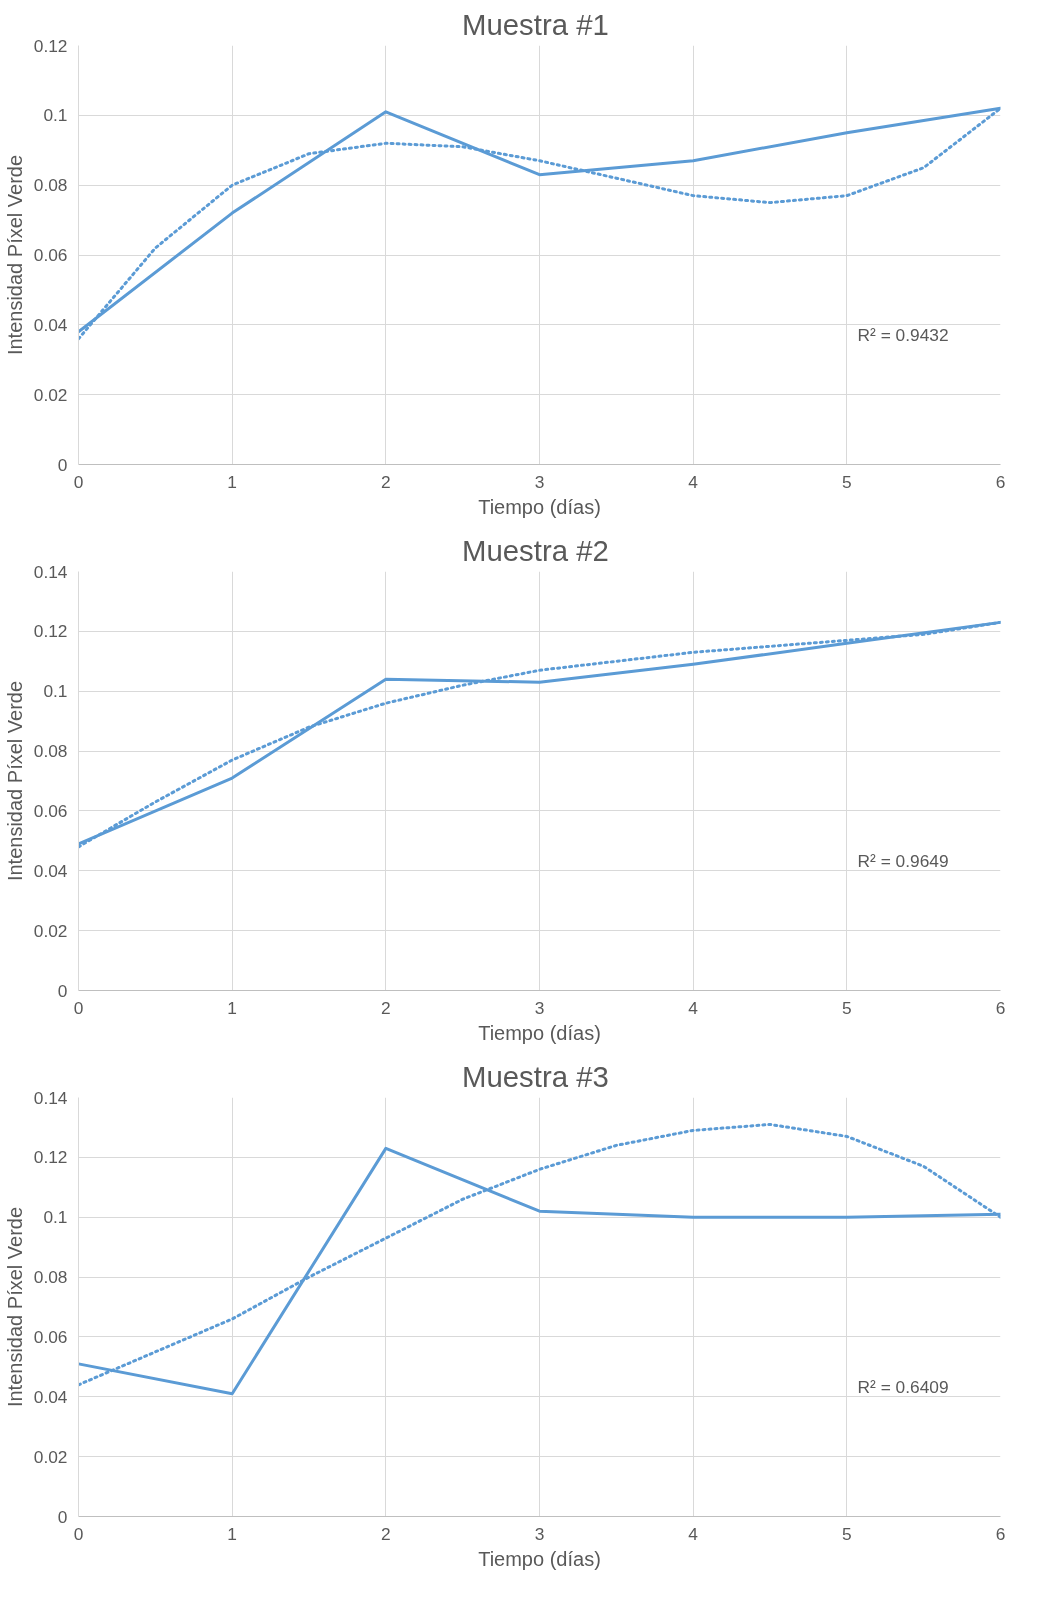 The image size is (1061, 1608). Describe the element at coordinates (903, 1386) in the screenshot. I see `annotation: R² = 0.6409` at that location.